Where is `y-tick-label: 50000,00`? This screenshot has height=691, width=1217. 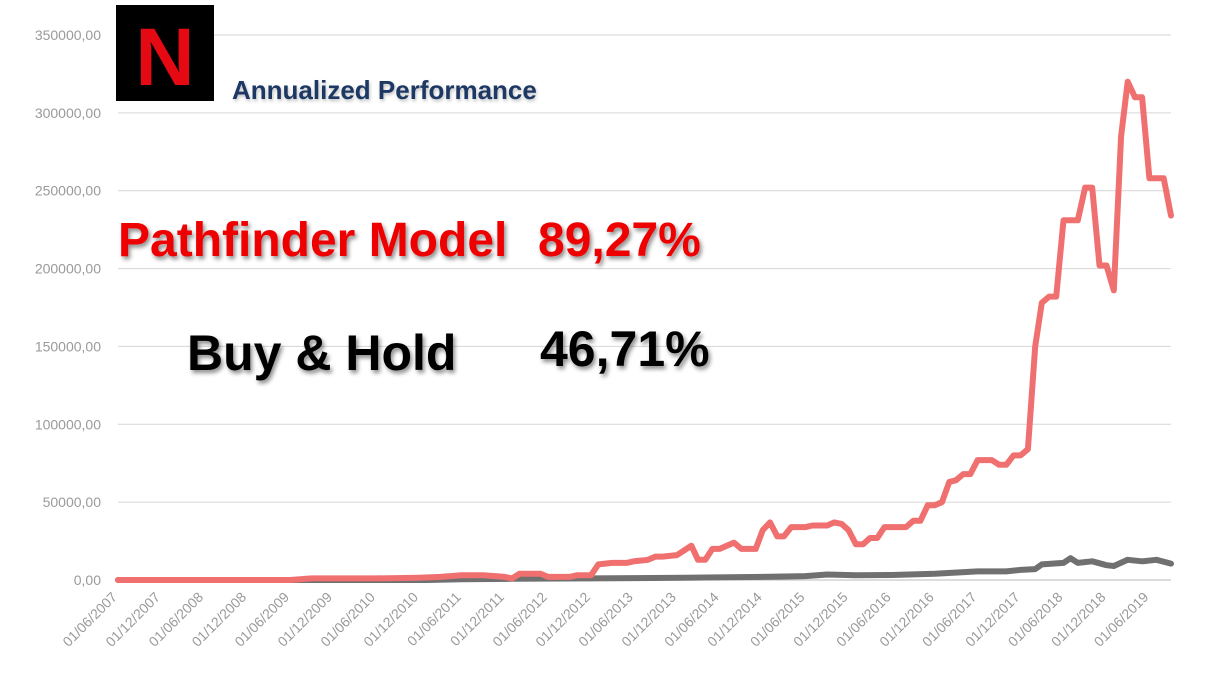
y-tick-label: 50000,00 is located at coordinates (72, 502).